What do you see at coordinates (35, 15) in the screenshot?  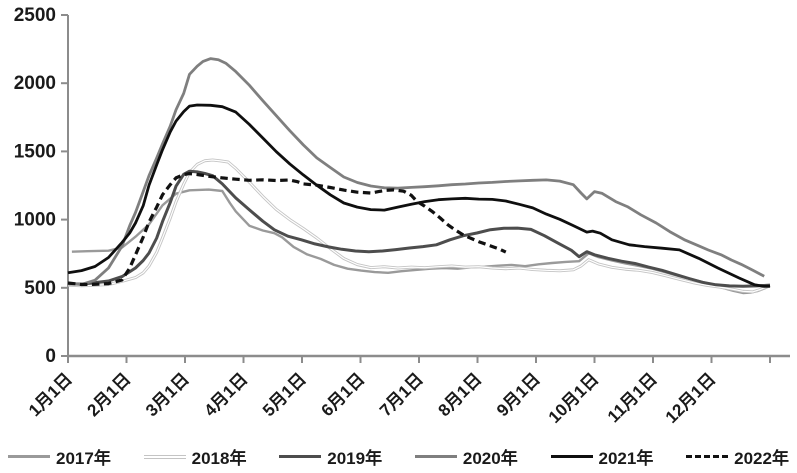 I see `y-tick-label: 2500` at bounding box center [35, 15].